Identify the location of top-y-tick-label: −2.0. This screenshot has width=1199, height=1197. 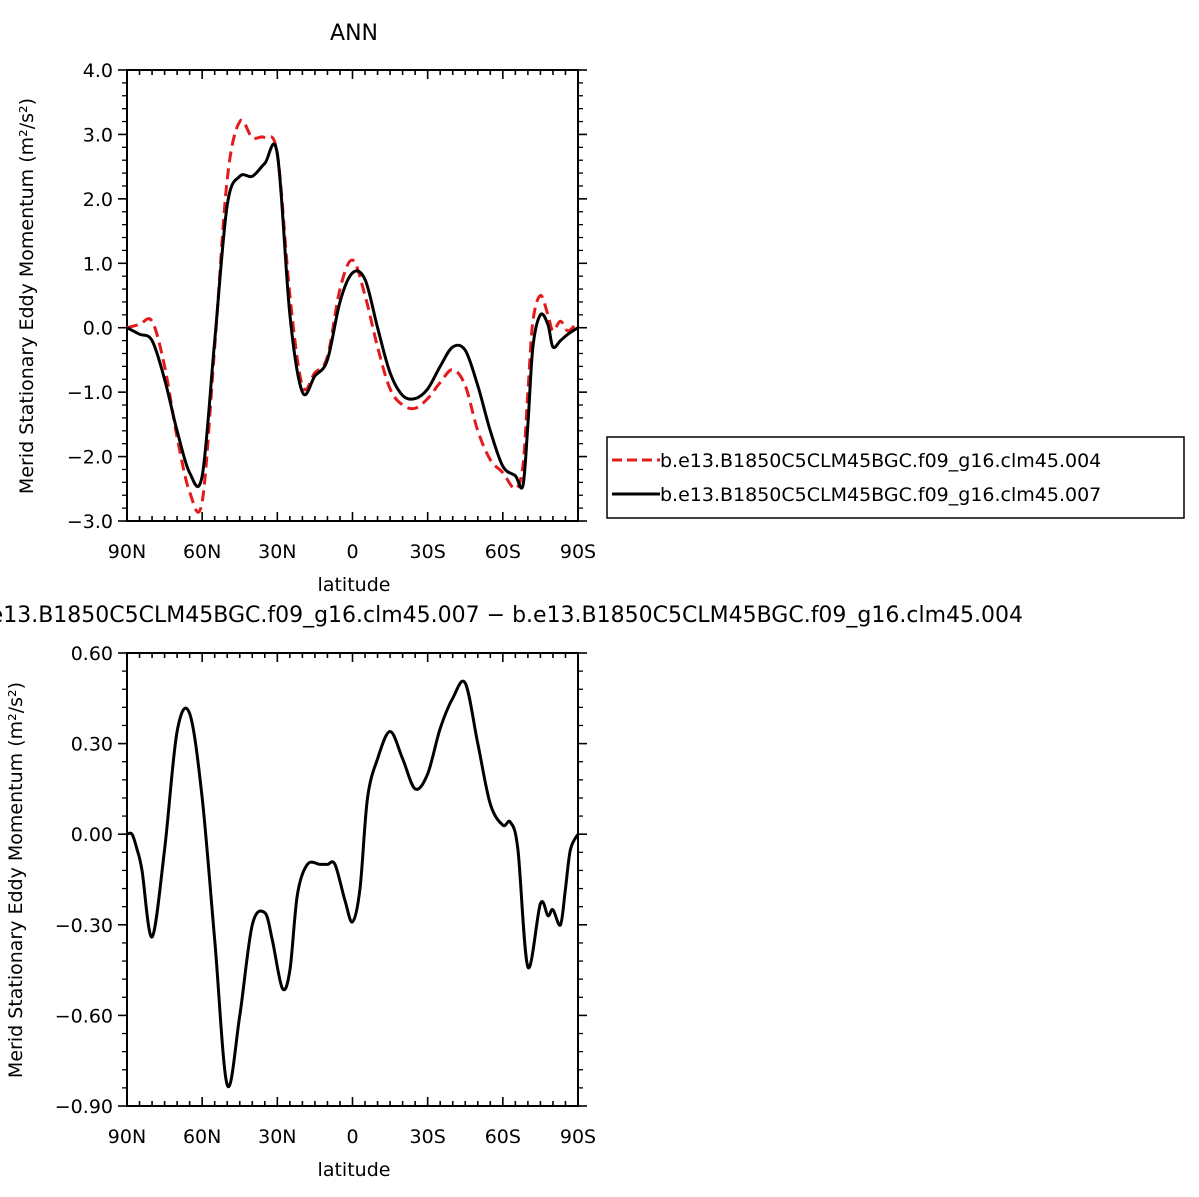
(90, 458).